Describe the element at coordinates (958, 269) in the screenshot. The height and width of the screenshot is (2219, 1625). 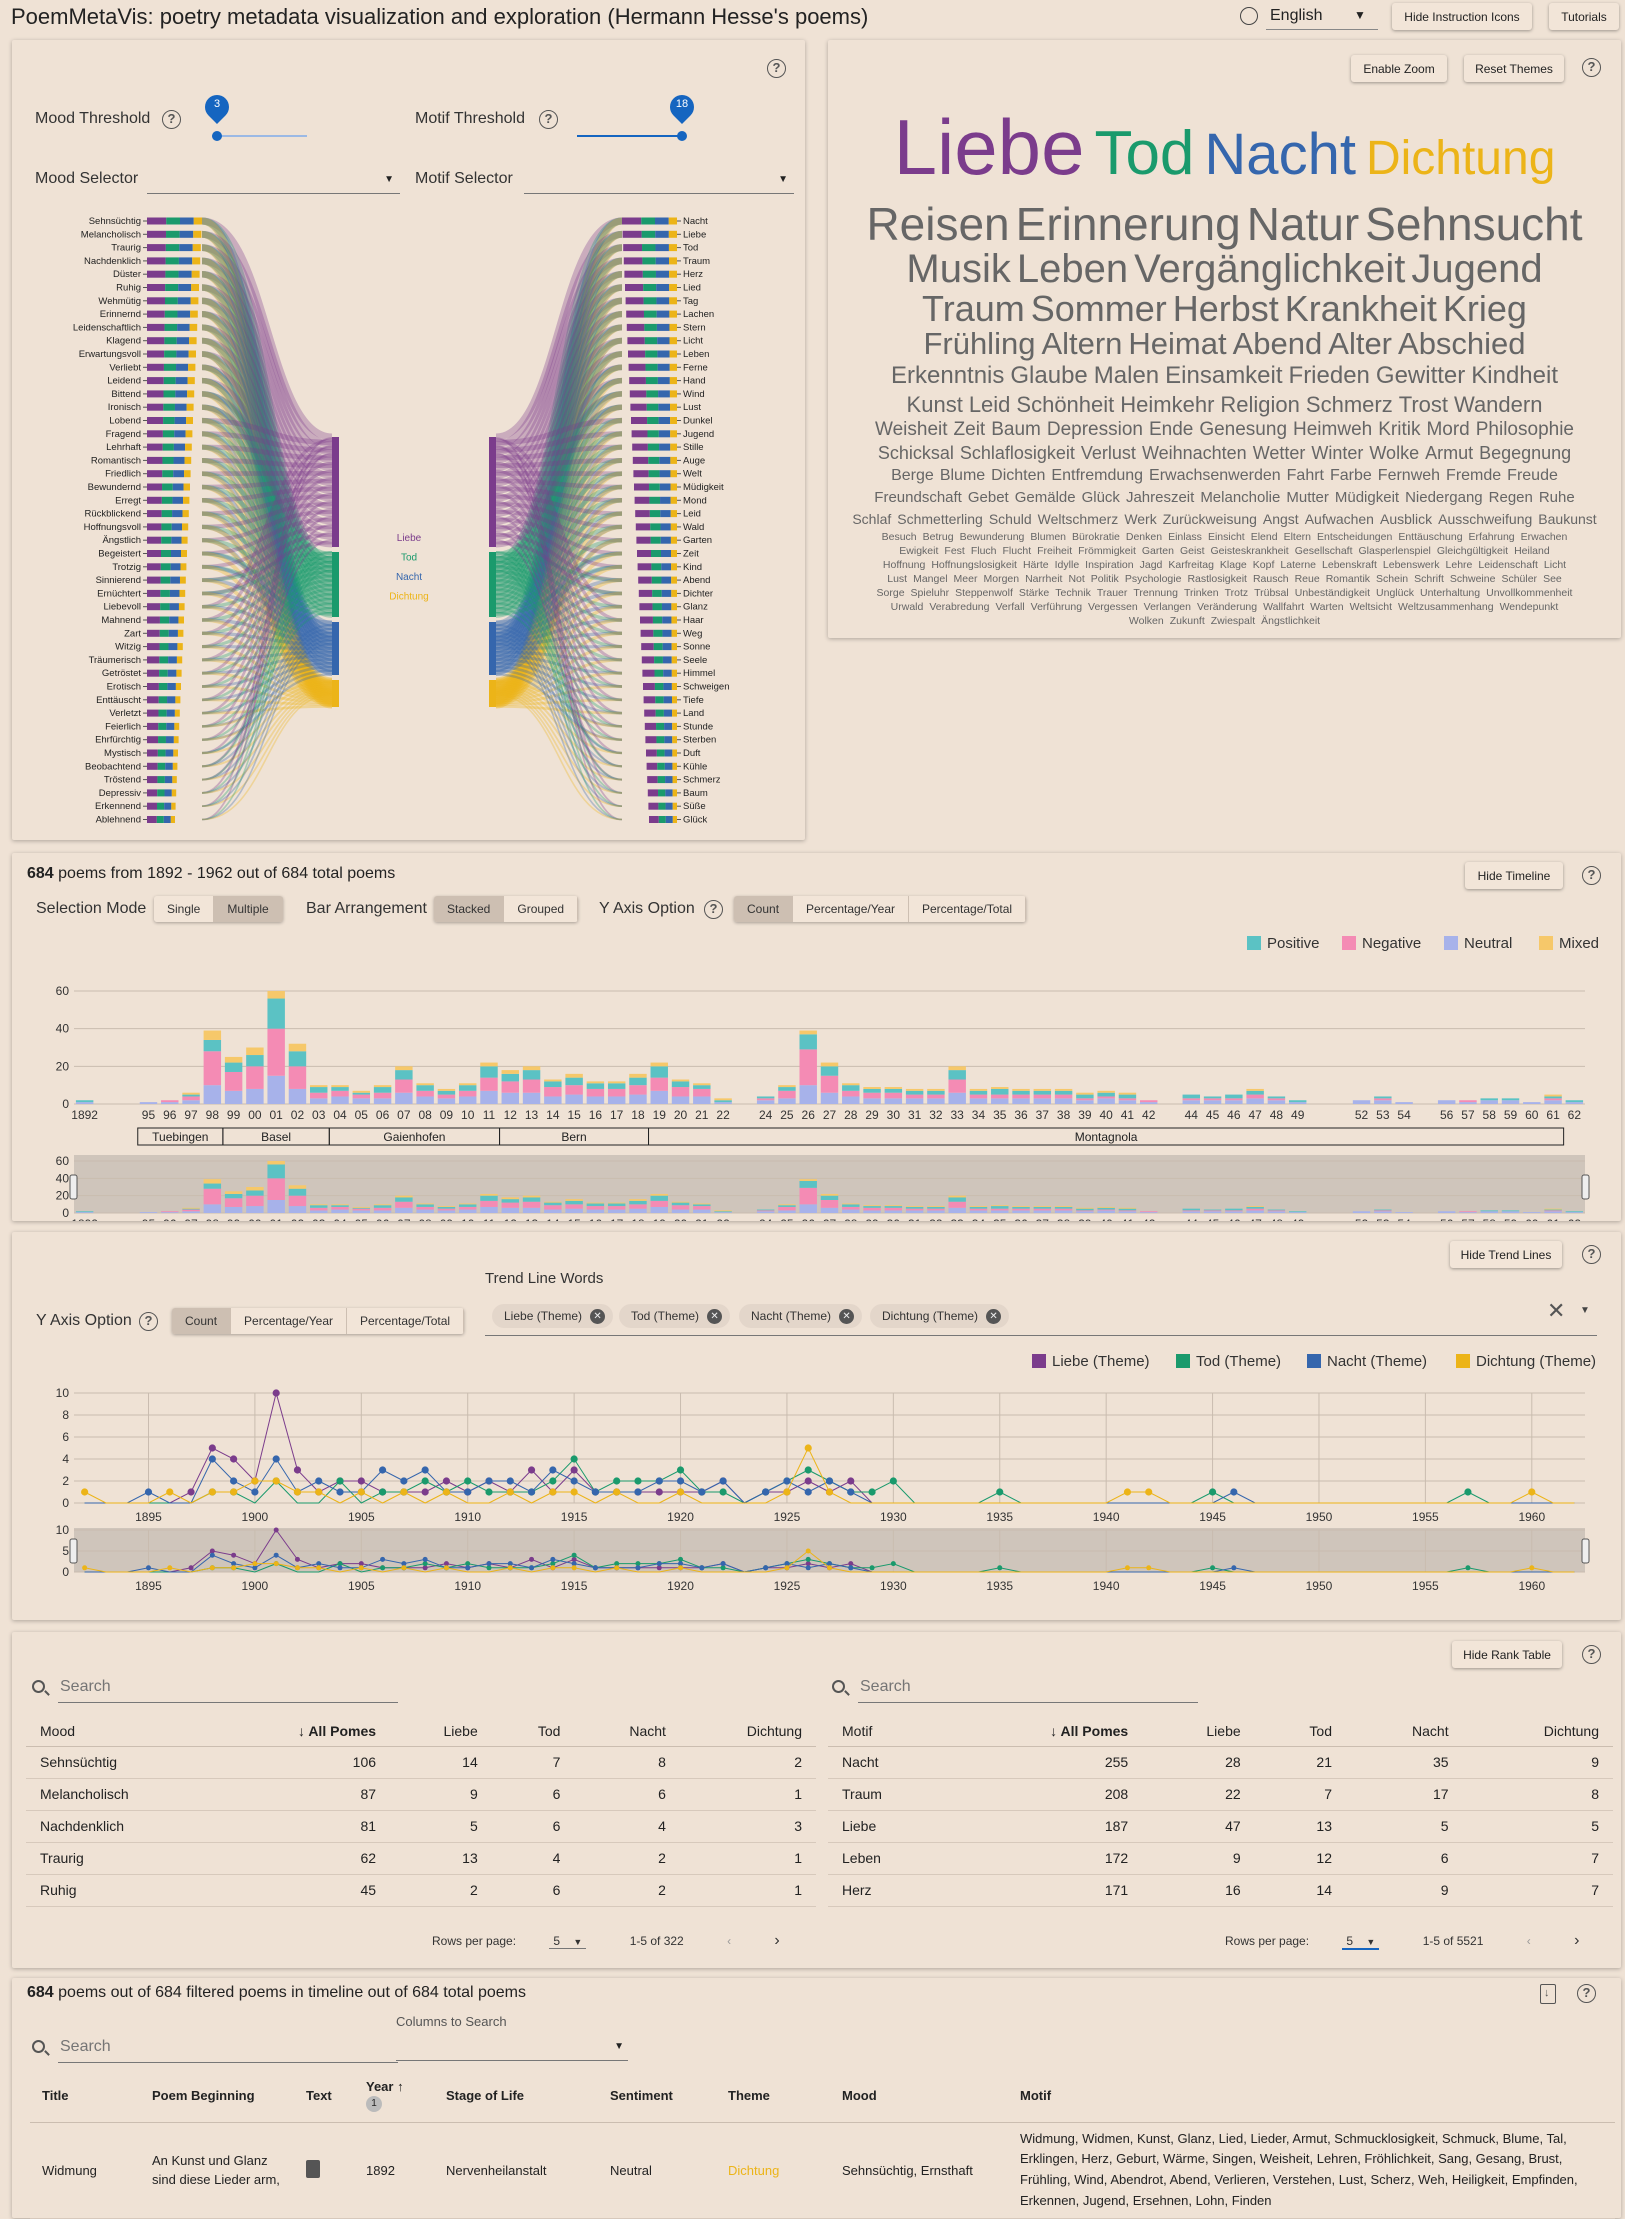
I see `wordcloud-word: Musik` at that location.